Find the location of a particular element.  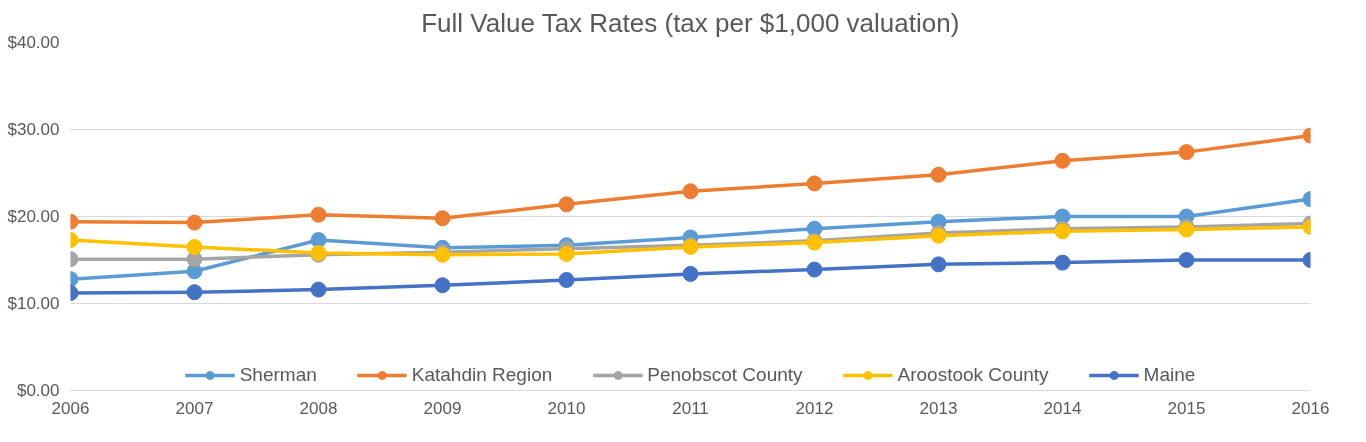

y-tick-label: $10.00 is located at coordinates (33, 303).